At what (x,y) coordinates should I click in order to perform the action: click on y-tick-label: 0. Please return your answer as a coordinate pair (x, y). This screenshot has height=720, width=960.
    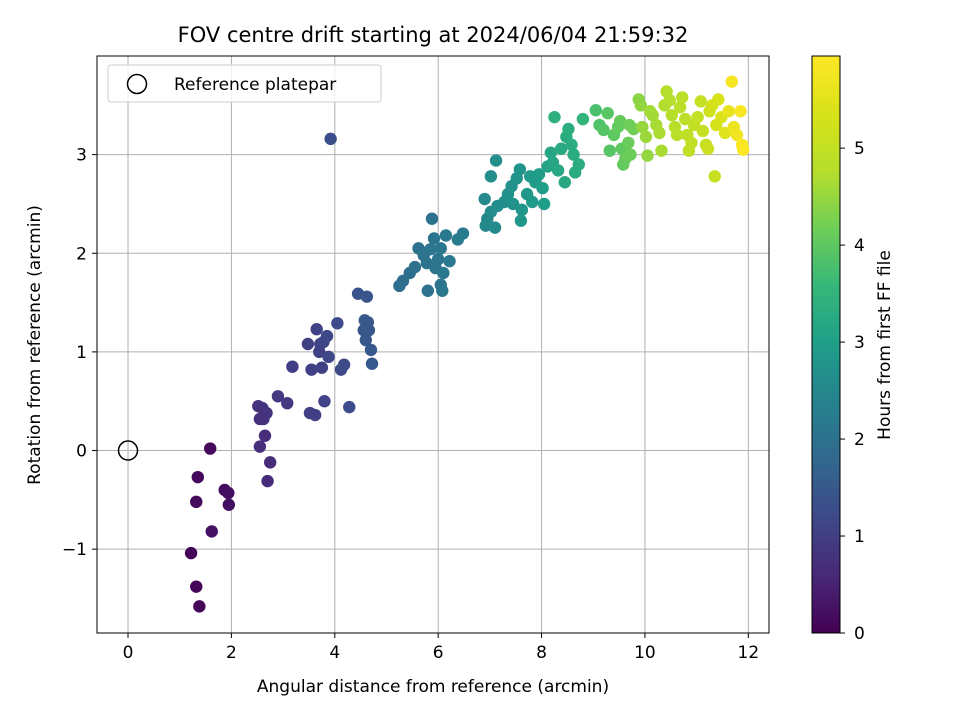
    Looking at the image, I should click on (81, 452).